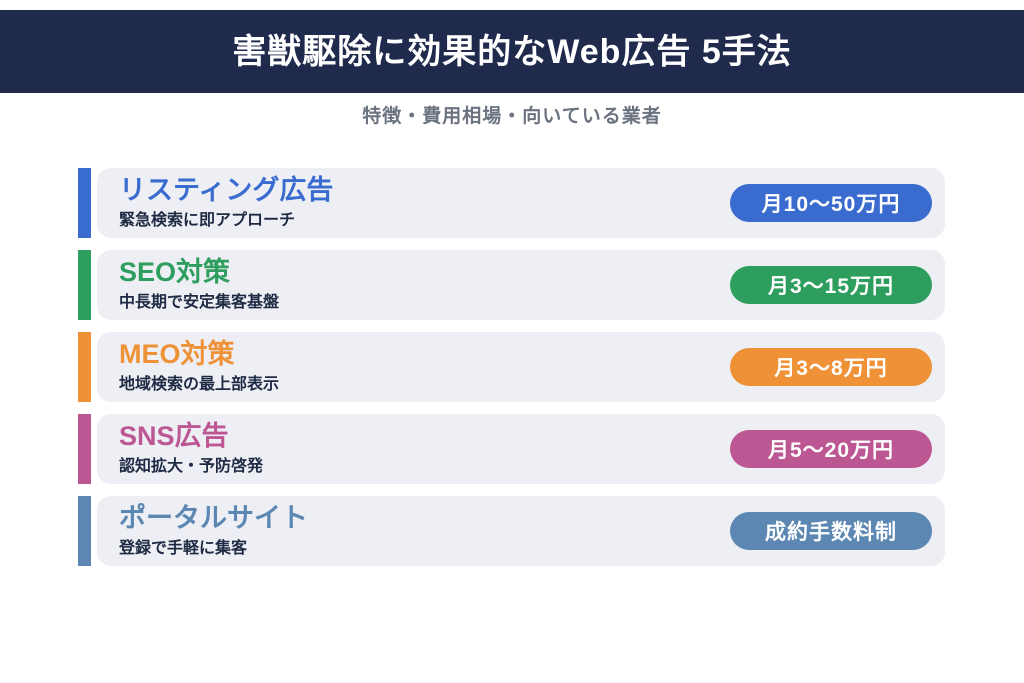 This screenshot has width=1024, height=683. I want to click on list-item-sns-ads: SNS広告 認知拡大・予防啓発 月5〜20万円, so click(511, 449).